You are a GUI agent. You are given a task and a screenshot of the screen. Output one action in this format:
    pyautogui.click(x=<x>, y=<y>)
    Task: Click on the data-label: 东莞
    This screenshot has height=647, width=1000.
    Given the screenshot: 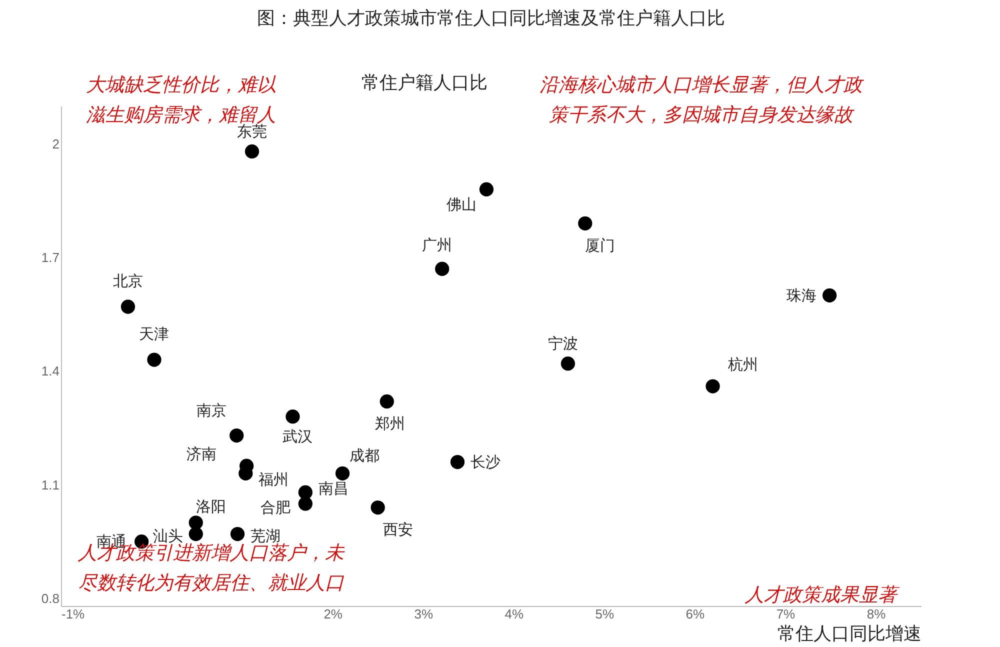 What is the action you would take?
    pyautogui.click(x=252, y=131)
    